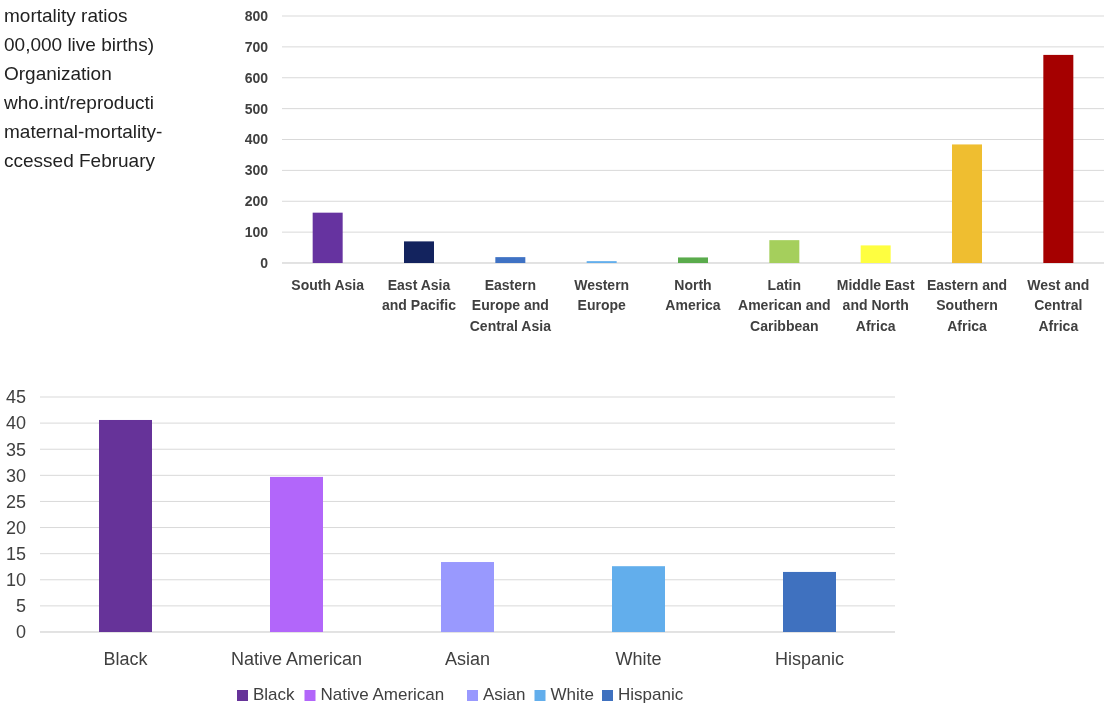 The height and width of the screenshot is (704, 1112). Describe the element at coordinates (15, 553) in the screenshot. I see `y-tick-label: 15` at that location.